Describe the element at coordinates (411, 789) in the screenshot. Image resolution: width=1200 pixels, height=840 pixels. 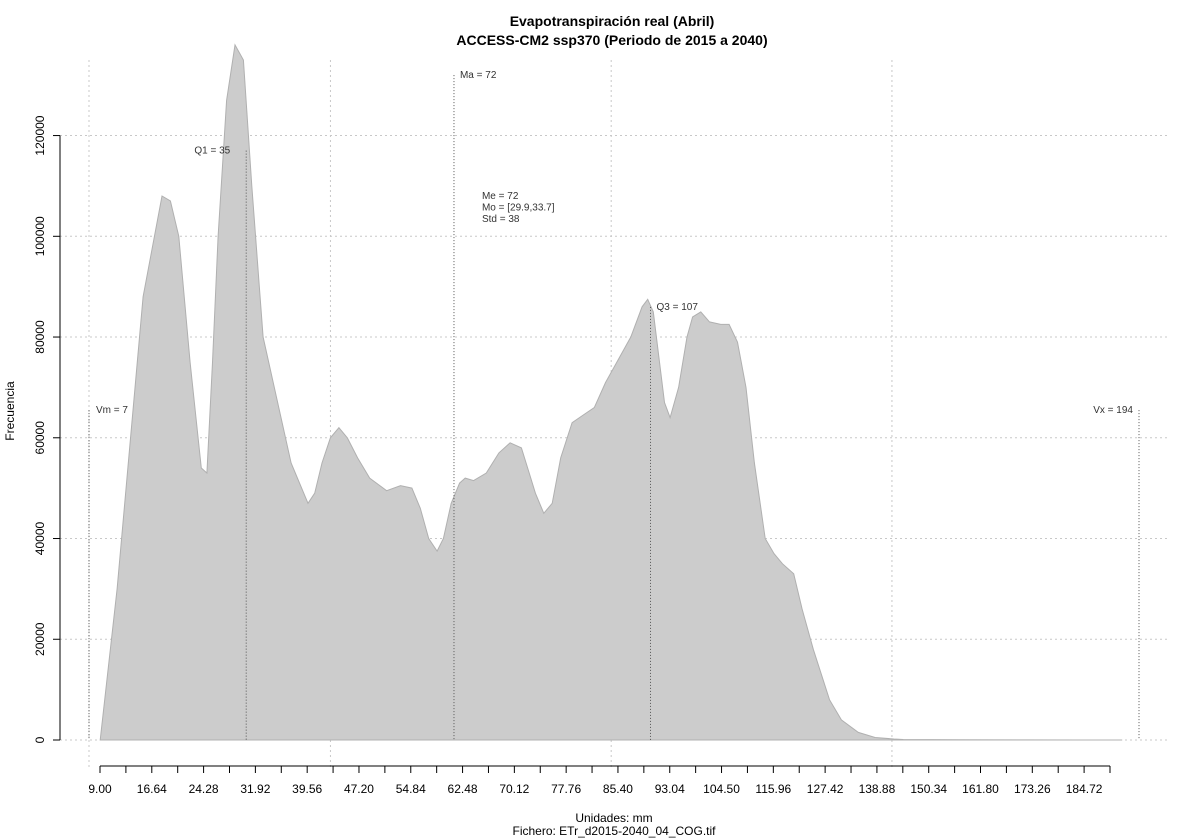
I see `x-tick-label-6: 54.84` at that location.